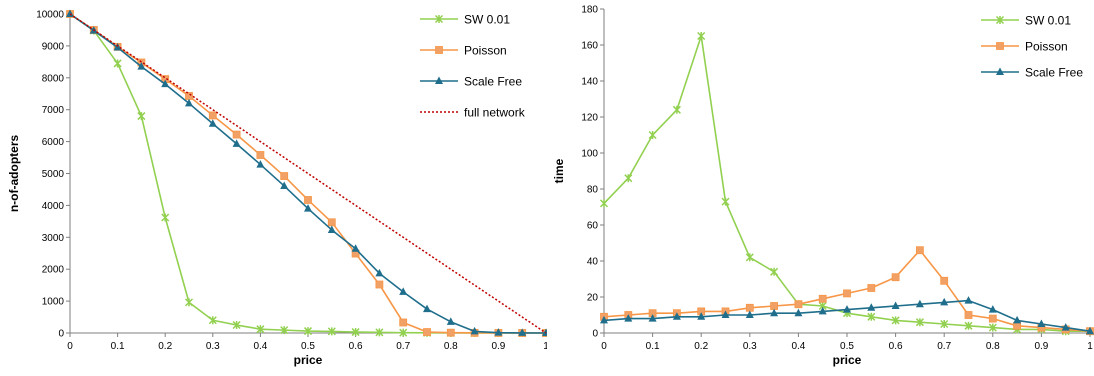 This screenshot has width=1094, height=376. Describe the element at coordinates (53, 46) in the screenshot. I see `y-tick-label: 9000` at that location.